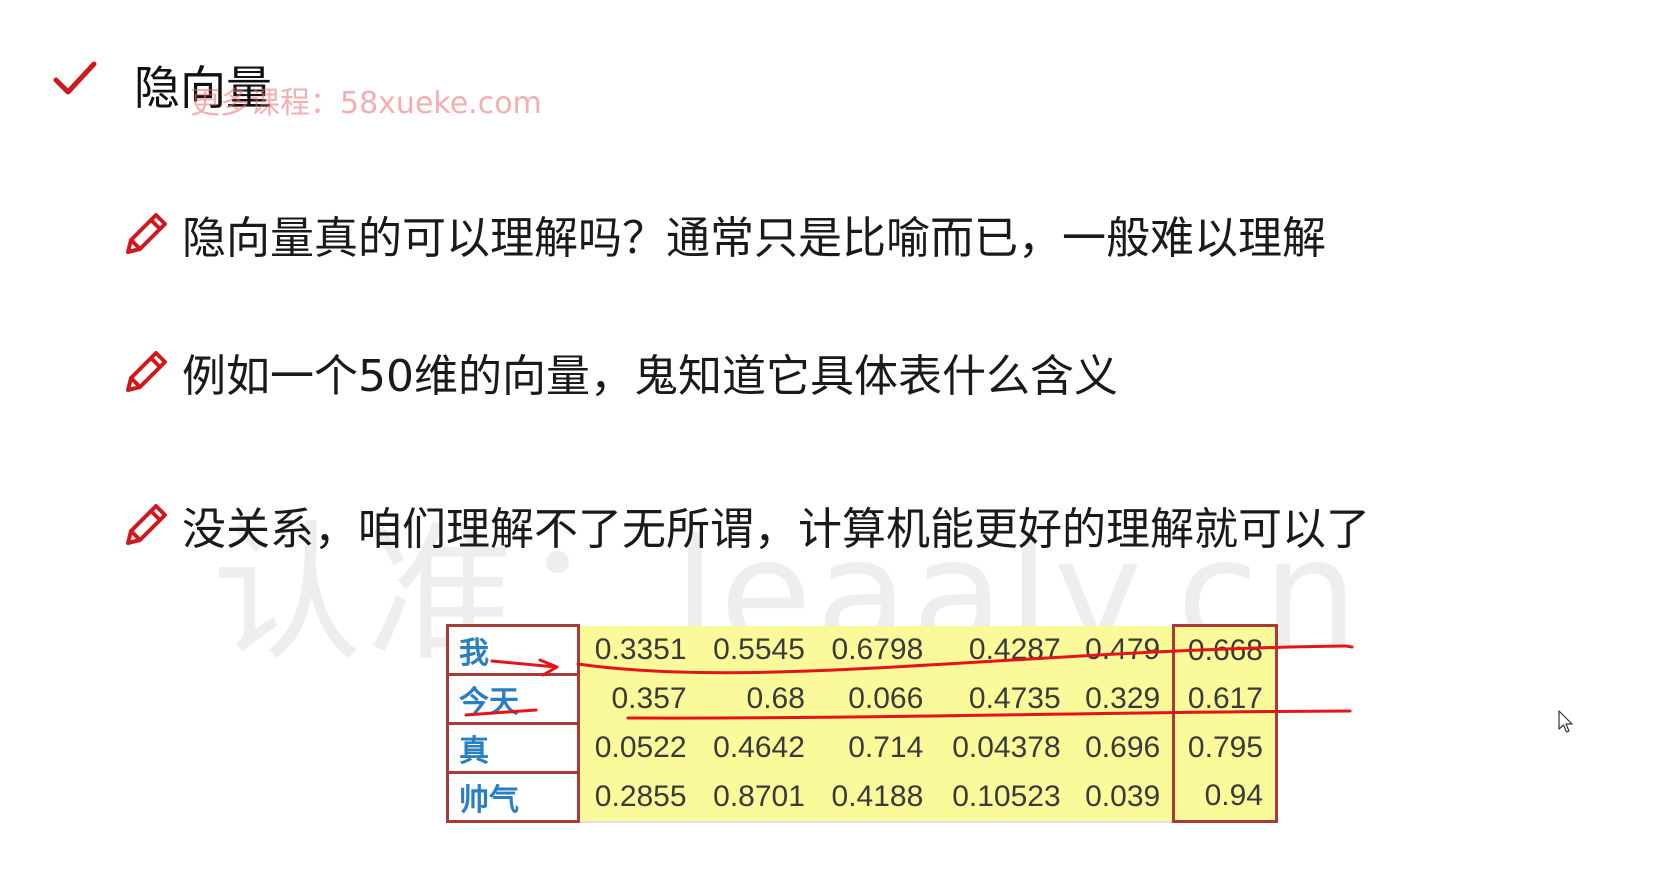  I want to click on table-row: 今天 0.357 0.68 0.066 0.4735 0.329 0.617, so click(862, 699).